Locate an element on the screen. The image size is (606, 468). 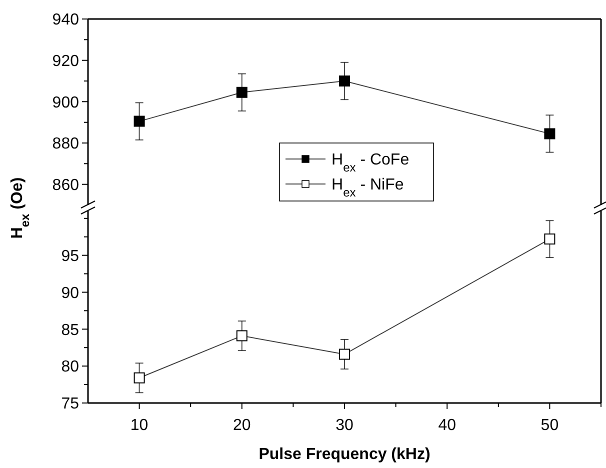
y-tick-label: 920 is located at coordinates (66, 61).